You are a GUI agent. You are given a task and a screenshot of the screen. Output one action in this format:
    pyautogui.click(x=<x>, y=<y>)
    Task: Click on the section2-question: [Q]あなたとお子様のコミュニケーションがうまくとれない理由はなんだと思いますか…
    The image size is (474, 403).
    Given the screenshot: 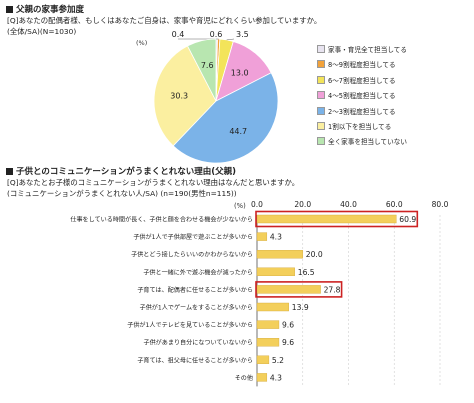 What is the action you would take?
    pyautogui.click(x=153, y=182)
    